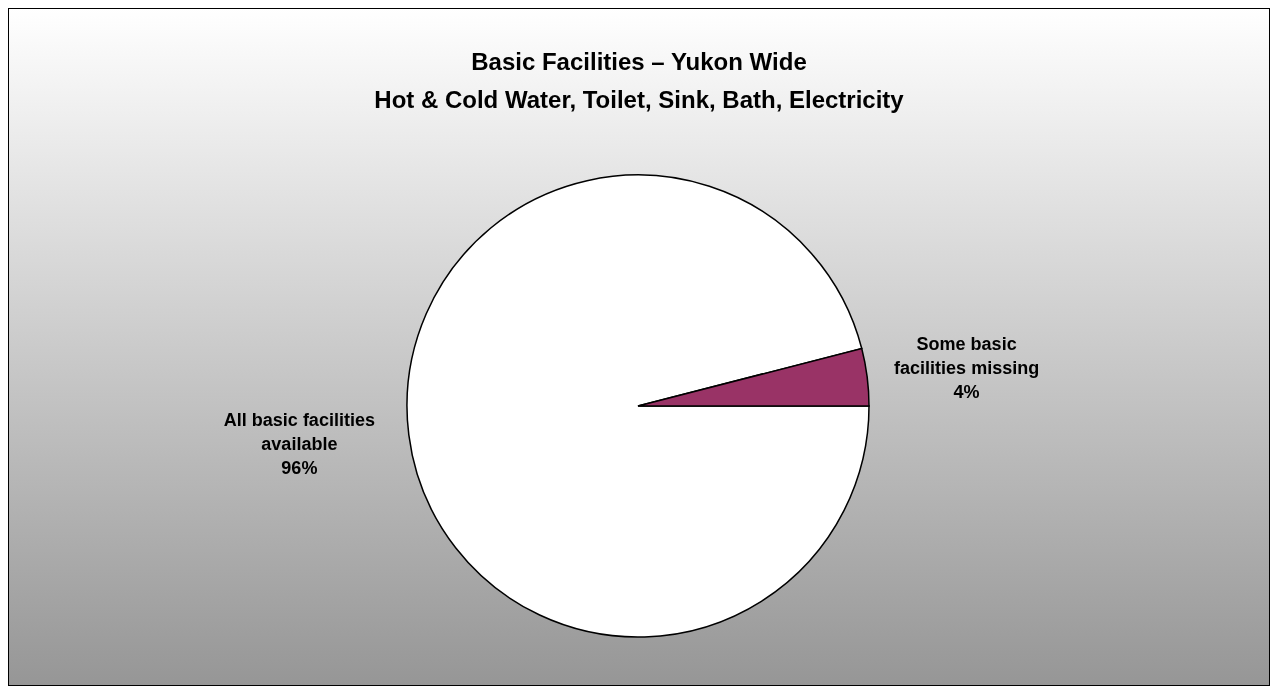 The width and height of the screenshot is (1279, 694). Describe the element at coordinates (639, 99) in the screenshot. I see `chart-subtitle: Hot & Cold Water, Toilet, Sink, Bath, Electricity` at that location.